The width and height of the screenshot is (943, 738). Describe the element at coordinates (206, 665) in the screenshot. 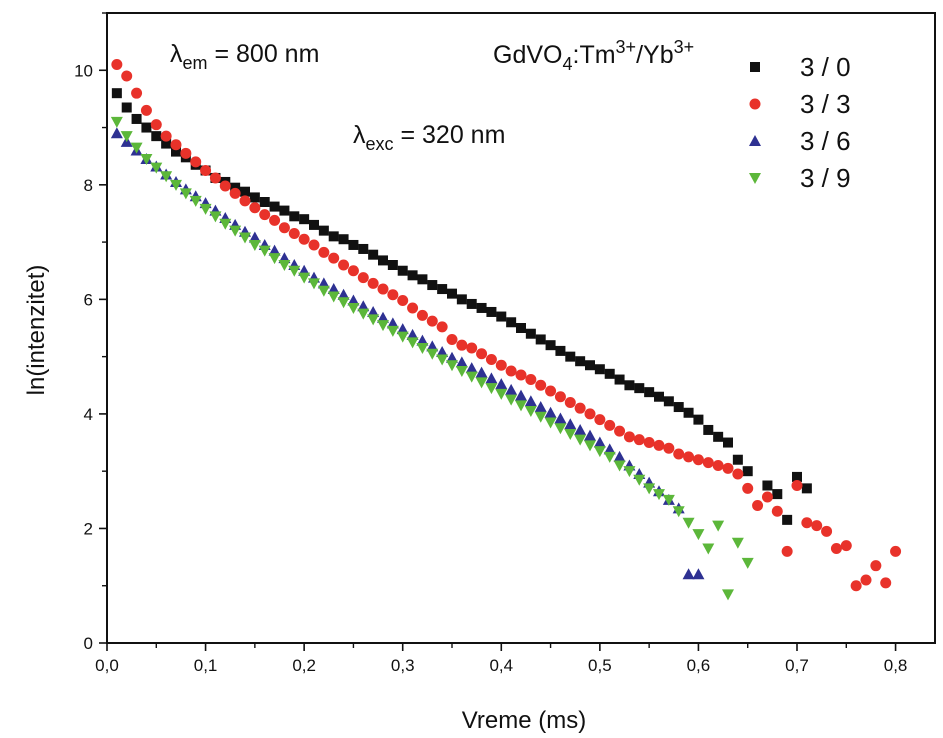

I see `x-tick-label: 0,1` at that location.